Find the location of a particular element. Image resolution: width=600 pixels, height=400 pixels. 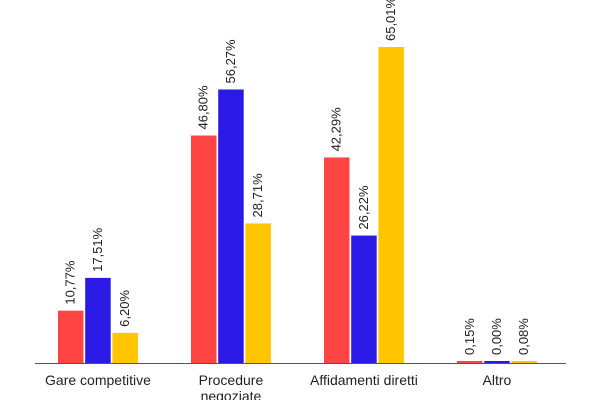

data-label-3-1: 0,00% is located at coordinates (496, 336).